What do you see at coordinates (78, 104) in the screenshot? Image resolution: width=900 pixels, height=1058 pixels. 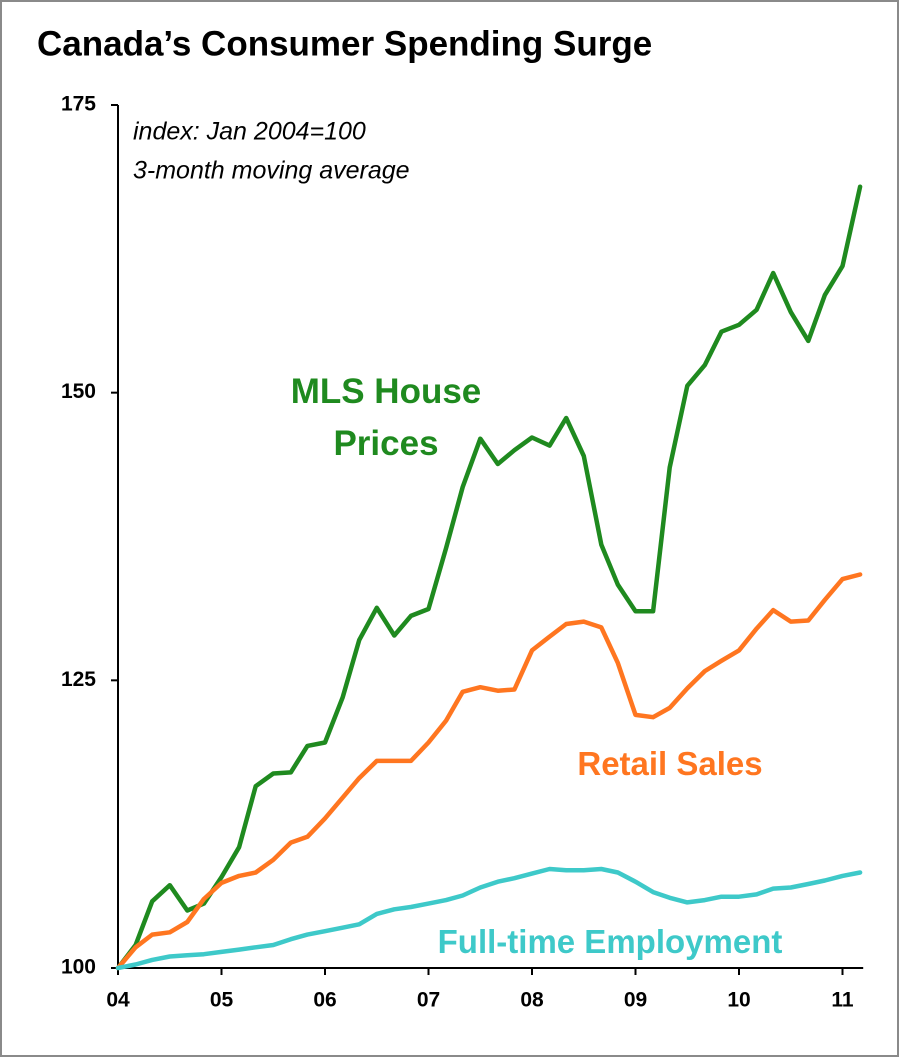 I see `y-tick-label: 175` at bounding box center [78, 104].